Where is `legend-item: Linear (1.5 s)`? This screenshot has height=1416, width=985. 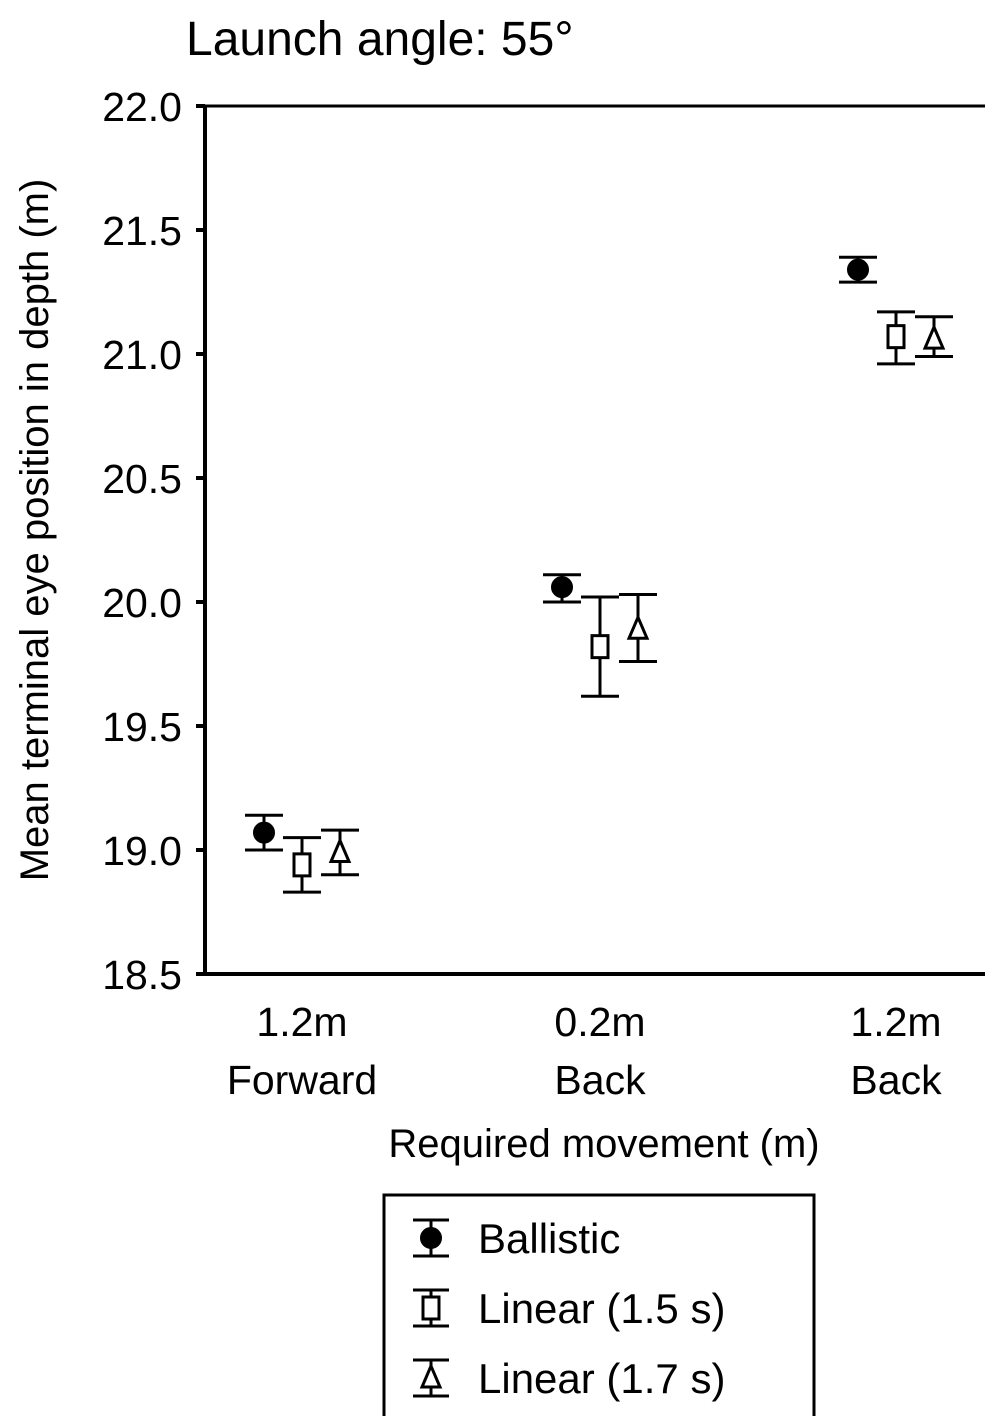
legend-item: Linear (1.5 s) is located at coordinates (569, 1308).